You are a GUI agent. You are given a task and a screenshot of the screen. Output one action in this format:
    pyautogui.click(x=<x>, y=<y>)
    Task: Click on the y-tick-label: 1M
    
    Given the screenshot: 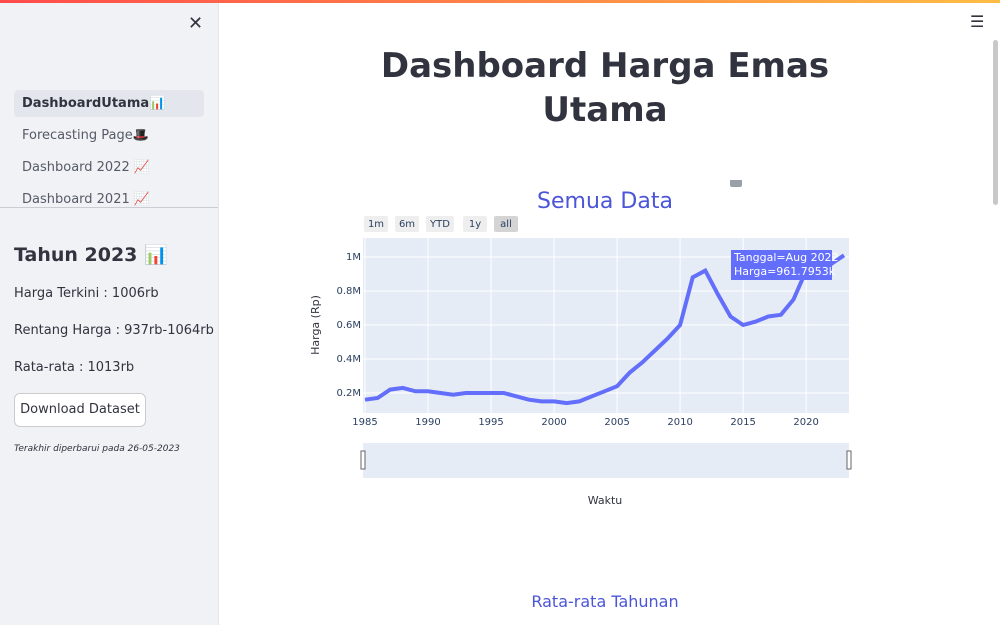 What is the action you would take?
    pyautogui.click(x=353, y=257)
    